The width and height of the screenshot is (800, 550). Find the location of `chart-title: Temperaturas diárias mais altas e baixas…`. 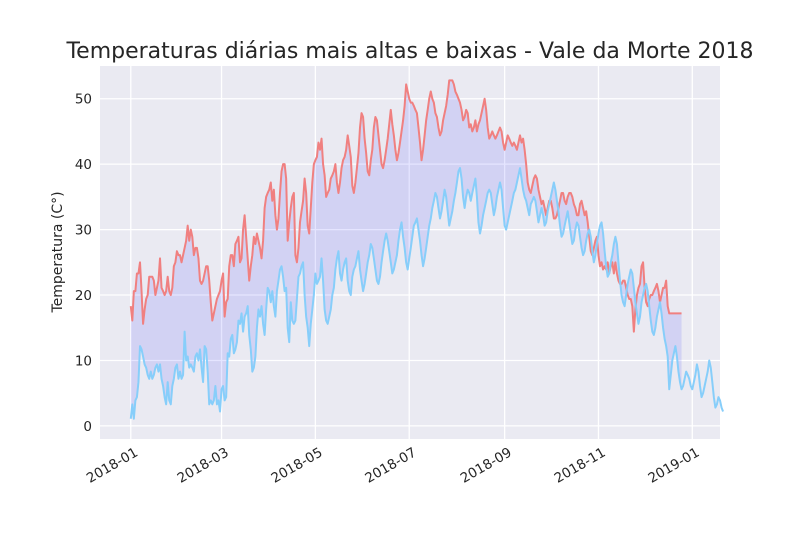

chart-title: Temperaturas diárias mais altas e baixas… is located at coordinates (409, 51).